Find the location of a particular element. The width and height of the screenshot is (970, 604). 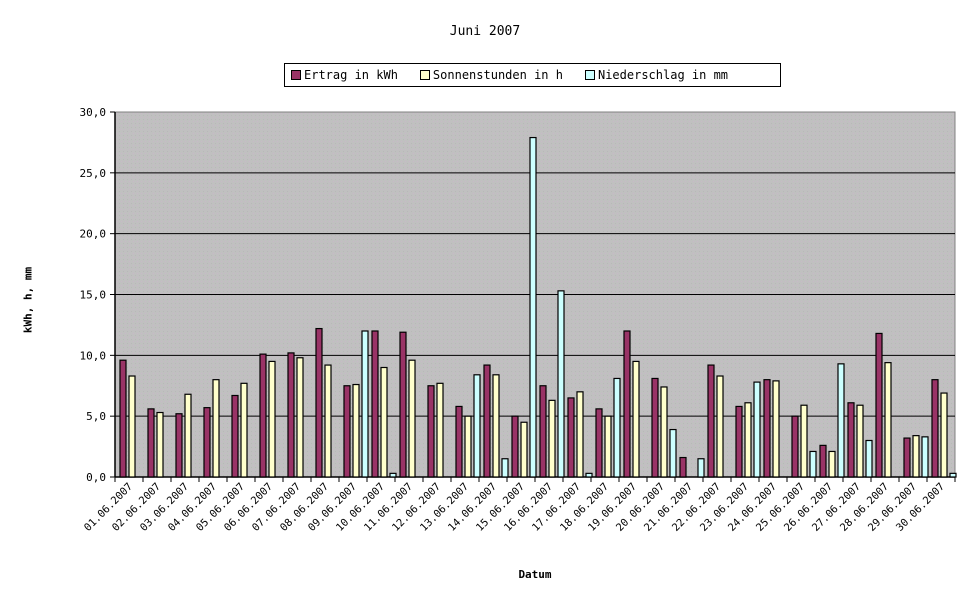

legend-item-ertrag: Ertrag in kWh is located at coordinates (344, 75).